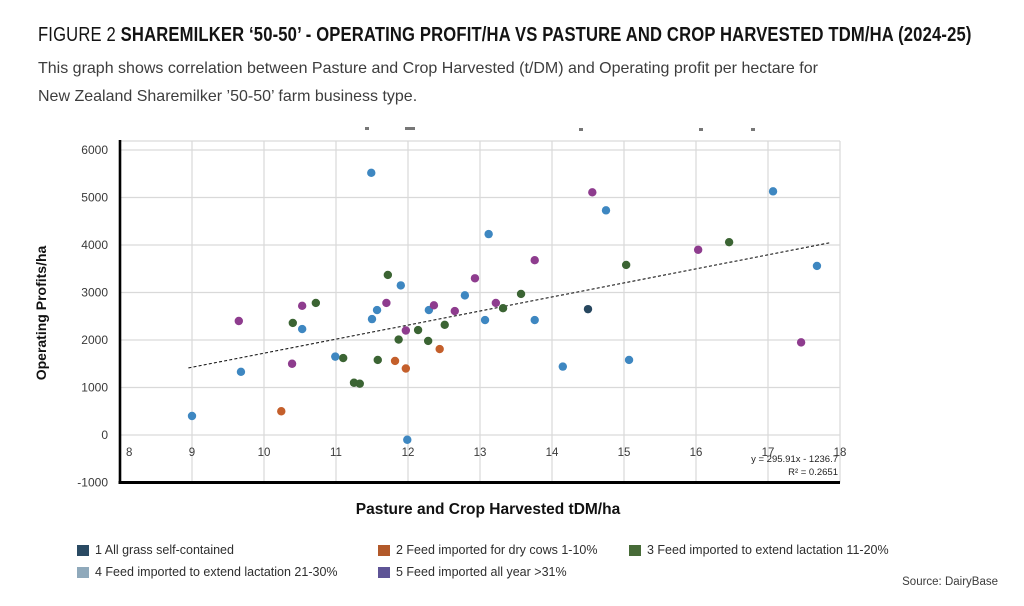 Image resolution: width=1024 pixels, height=606 pixels. I want to click on trendline, so click(509, 305).